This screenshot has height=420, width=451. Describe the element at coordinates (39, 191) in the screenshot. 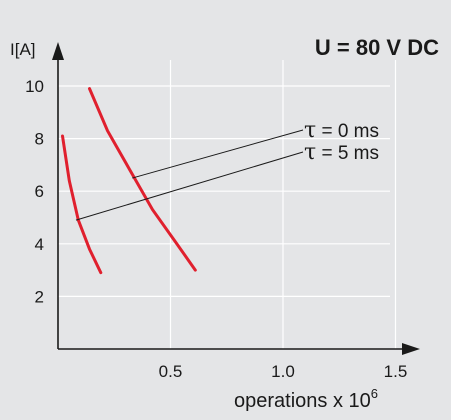

I see `y-tick-label-2: 6` at that location.